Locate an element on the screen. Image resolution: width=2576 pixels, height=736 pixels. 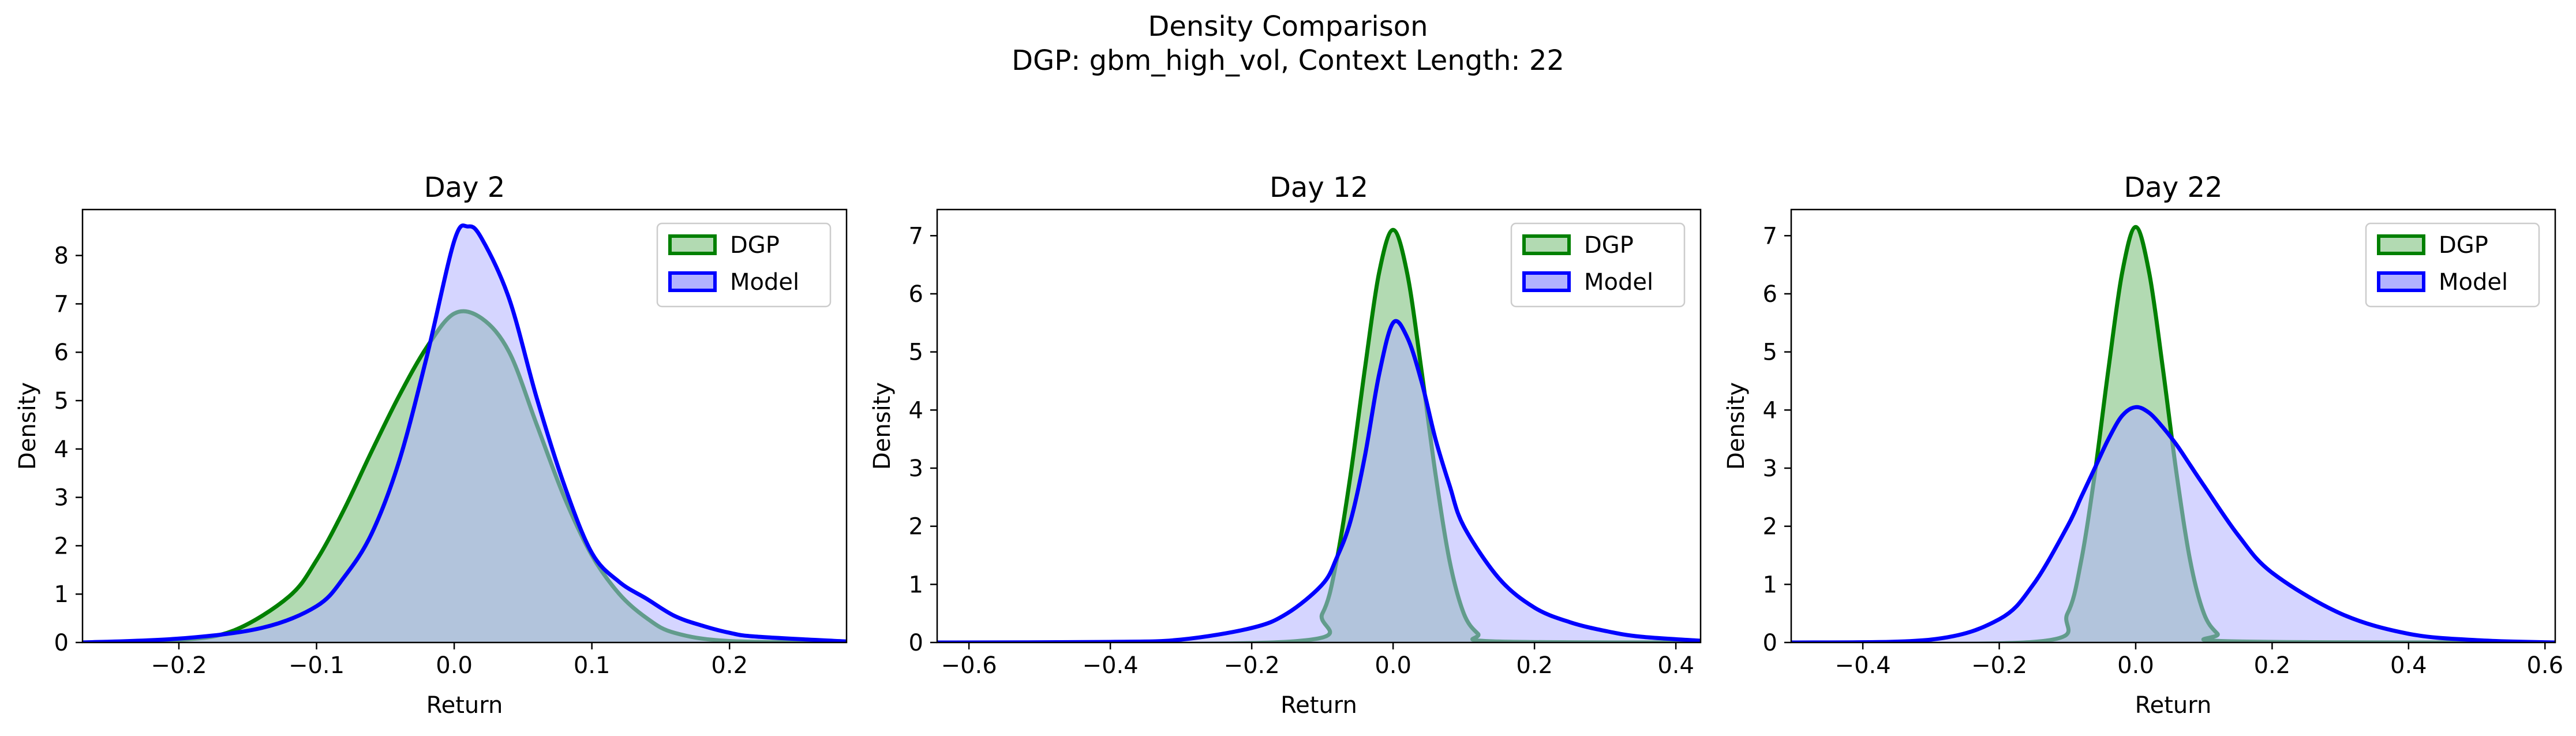
subplot-title: Day 12 is located at coordinates (1319, 187).